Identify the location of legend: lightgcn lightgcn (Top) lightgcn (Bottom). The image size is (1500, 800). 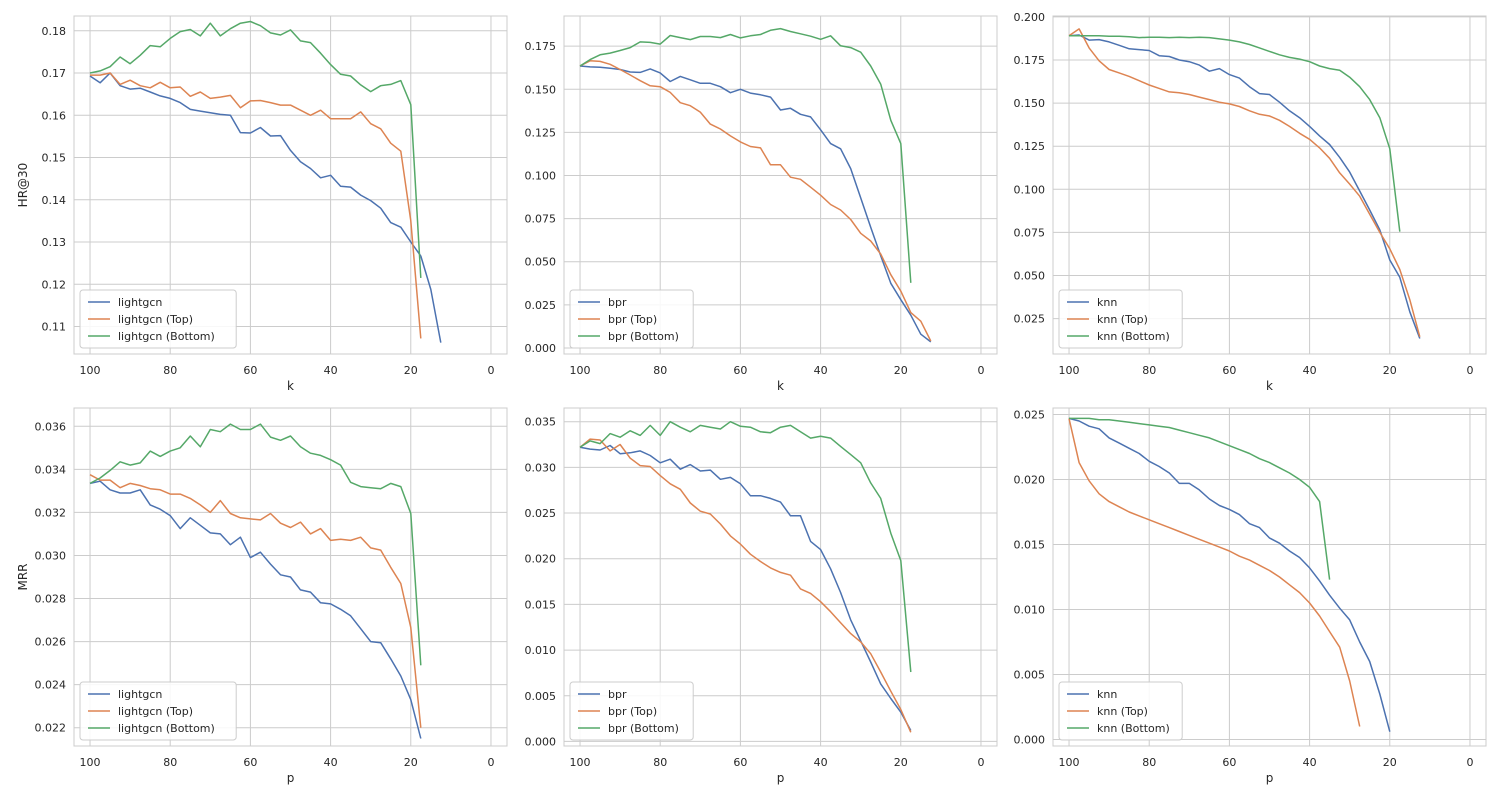
(158, 319).